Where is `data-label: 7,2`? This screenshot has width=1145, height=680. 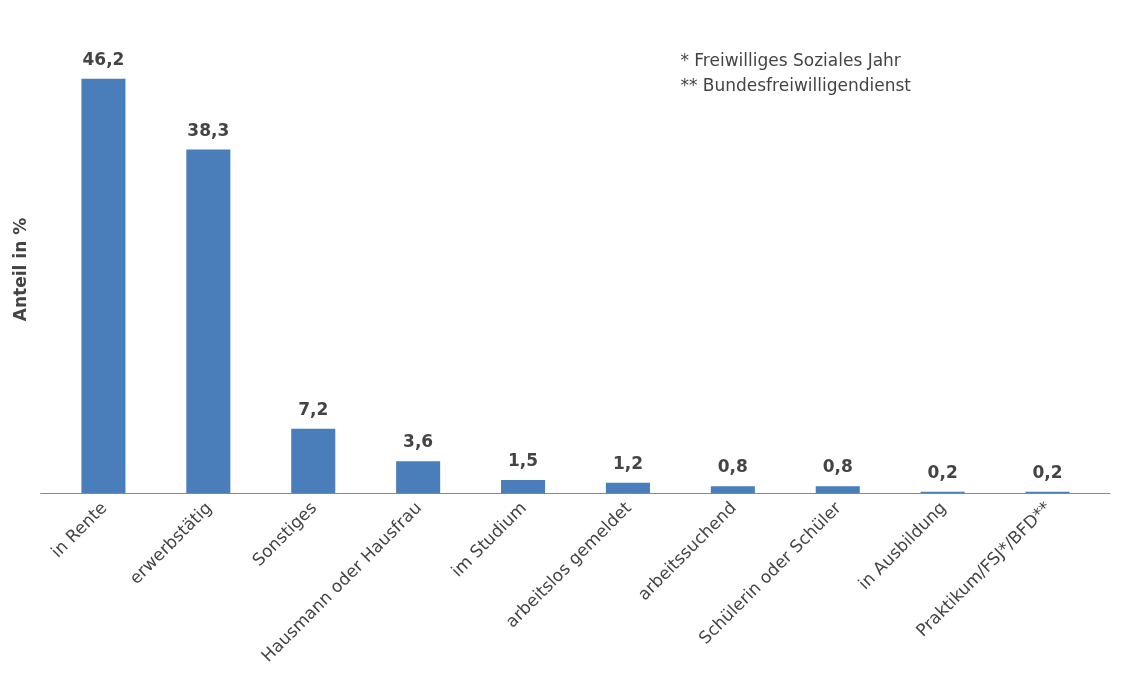 data-label: 7,2 is located at coordinates (313, 408).